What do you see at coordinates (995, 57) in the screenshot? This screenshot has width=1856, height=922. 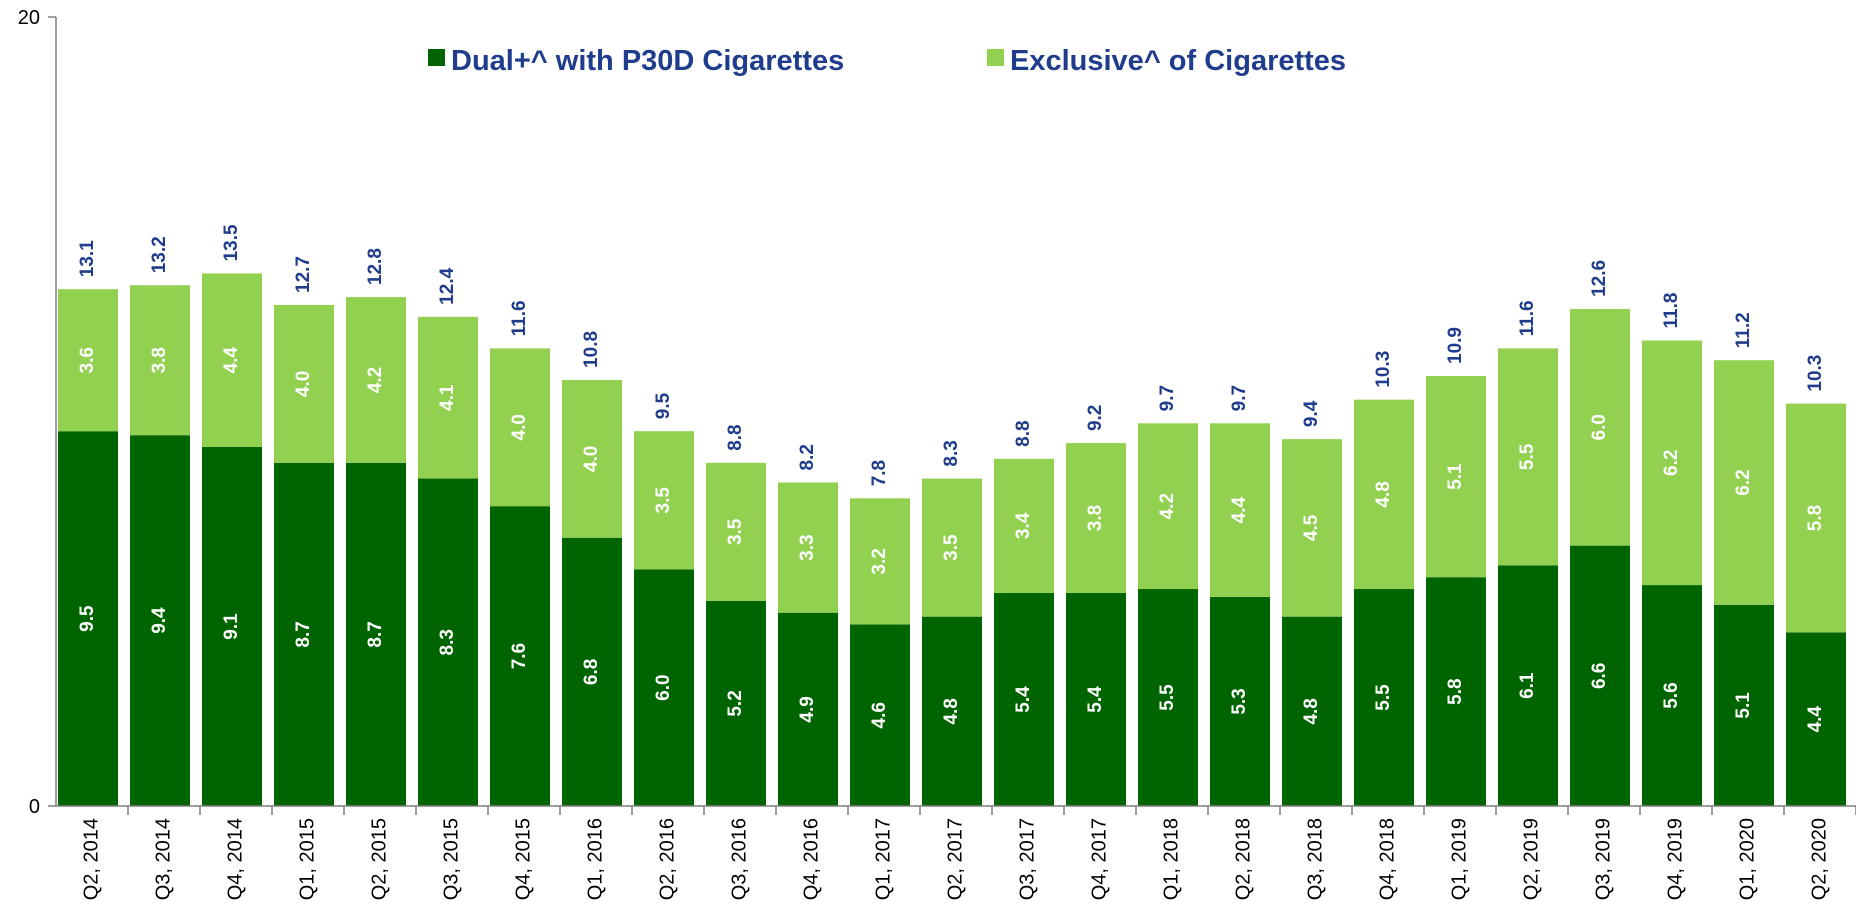 I see `legend-swatch-exclusive` at bounding box center [995, 57].